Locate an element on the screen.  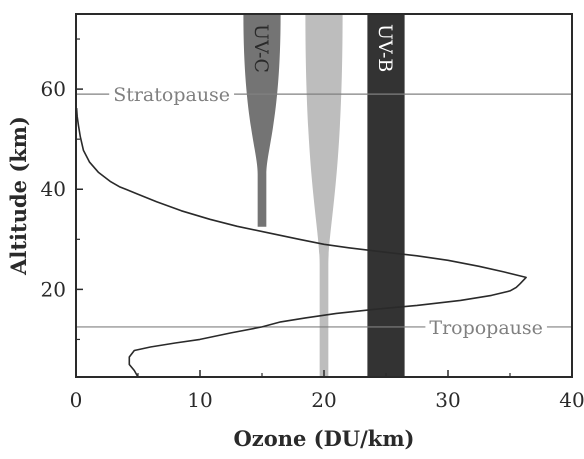
stratopause-label: Stratopause is located at coordinates (171, 95).